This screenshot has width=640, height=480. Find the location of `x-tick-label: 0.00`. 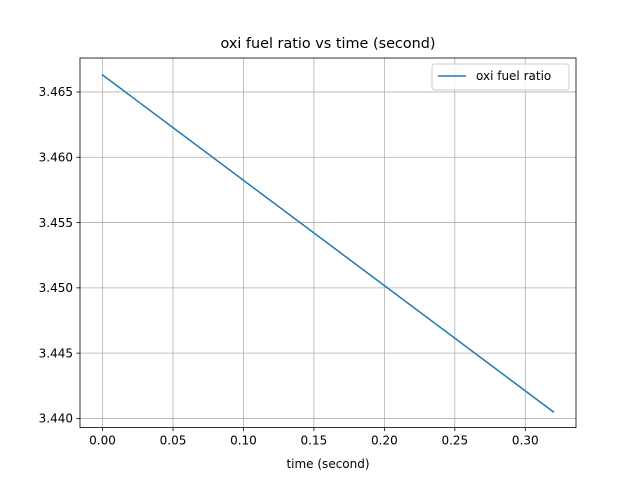

x-tick-label: 0.00 is located at coordinates (102, 441).